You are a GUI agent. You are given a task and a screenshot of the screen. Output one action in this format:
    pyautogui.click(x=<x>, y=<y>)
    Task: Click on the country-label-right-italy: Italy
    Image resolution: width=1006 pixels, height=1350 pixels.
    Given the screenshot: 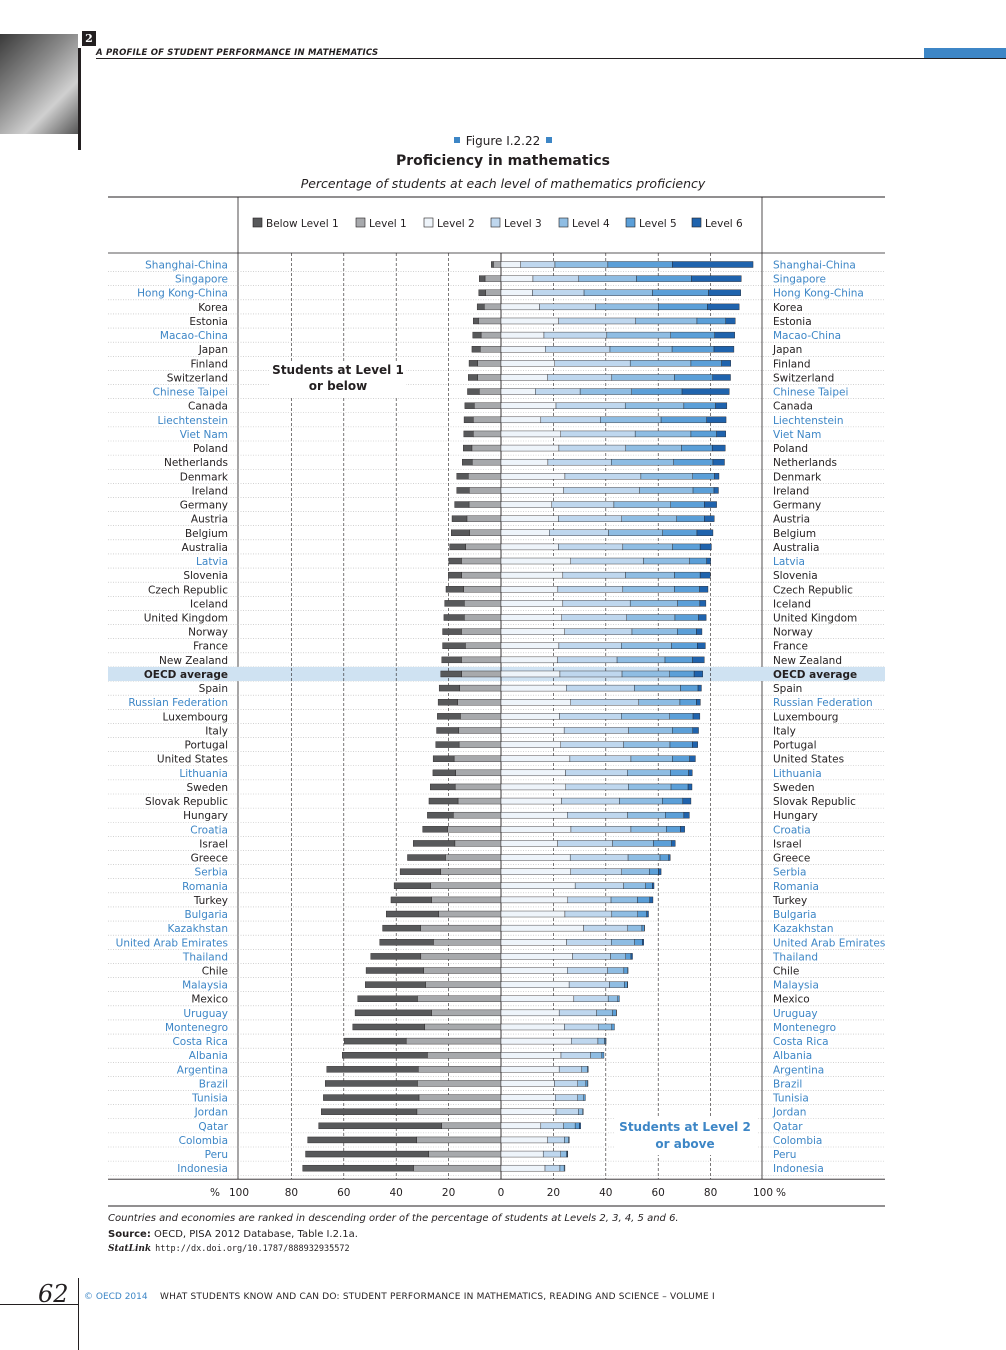 What is the action you would take?
    pyautogui.click(x=784, y=731)
    